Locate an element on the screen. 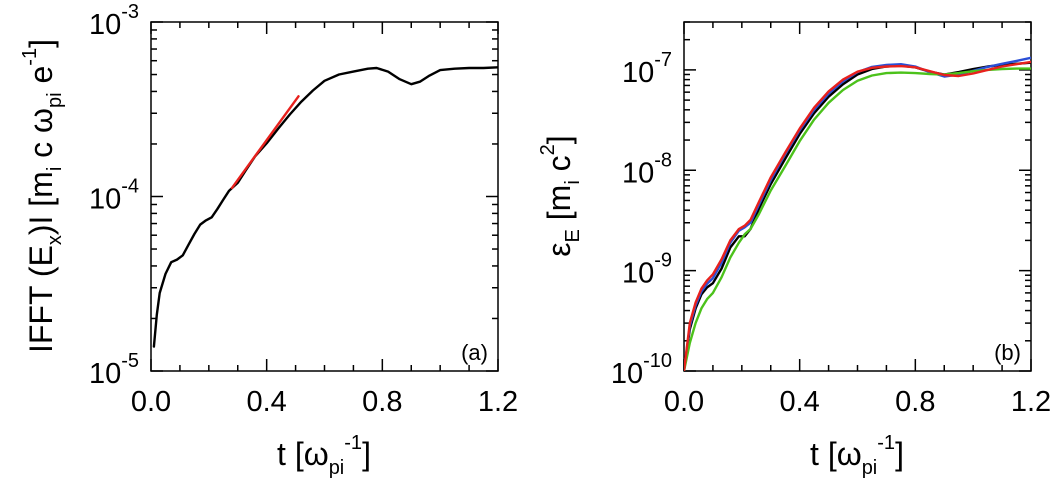 This screenshot has width=1056, height=487. panel-a-y-axis-label: IFFT (Ex)I [mi c ωpi e-1] is located at coordinates (42, 196).